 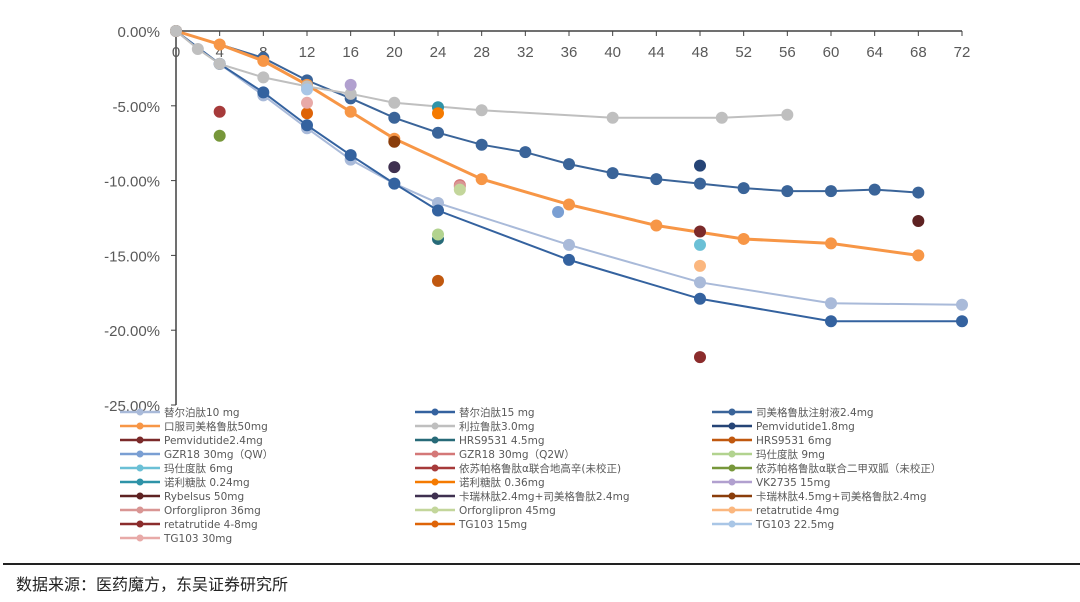 I want to click on x-tick-label: 12, so click(x=307, y=52).